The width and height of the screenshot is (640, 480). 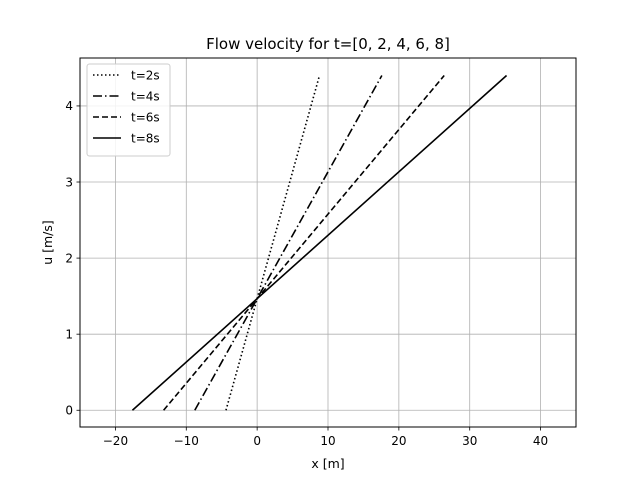 What do you see at coordinates (257, 441) in the screenshot?
I see `x-tick-label: 0` at bounding box center [257, 441].